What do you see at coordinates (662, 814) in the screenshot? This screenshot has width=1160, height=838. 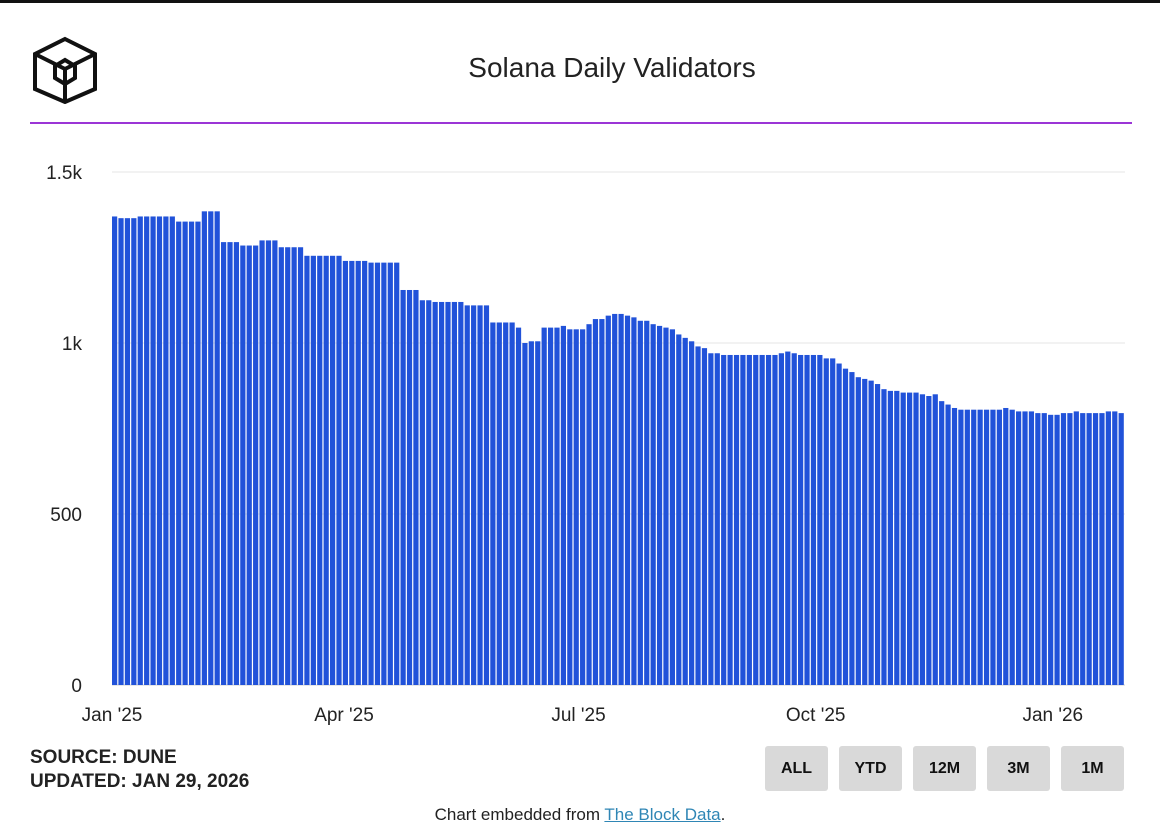 I see `block-data-link: The Block Data` at bounding box center [662, 814].